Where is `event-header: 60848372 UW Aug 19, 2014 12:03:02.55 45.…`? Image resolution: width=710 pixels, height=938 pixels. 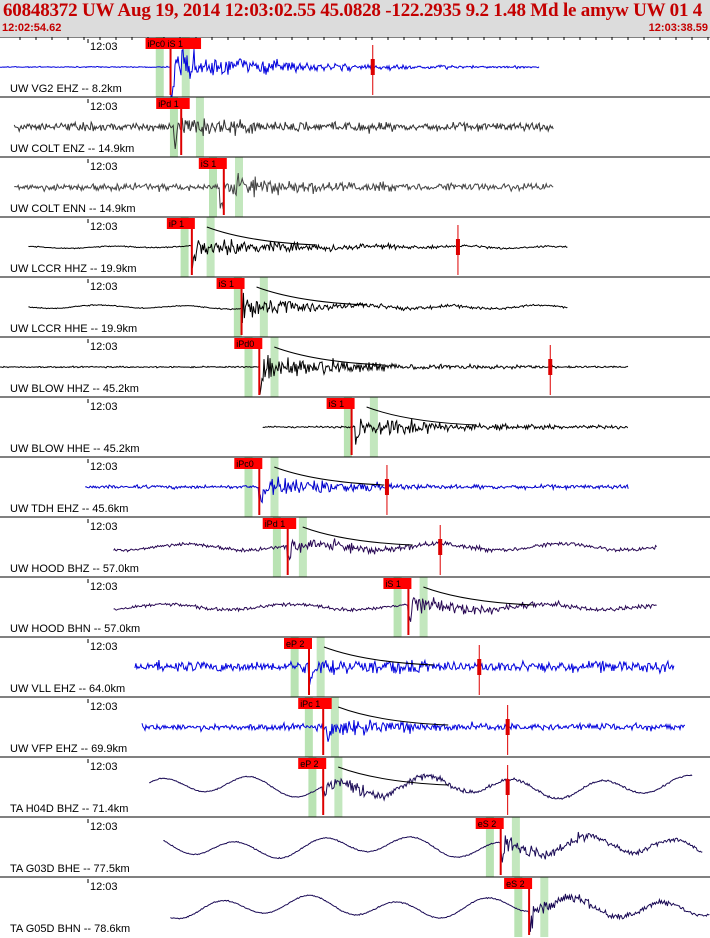
event-header: 60848372 UW Aug 19, 2014 12:03:02.55 45.… is located at coordinates (355, 18).